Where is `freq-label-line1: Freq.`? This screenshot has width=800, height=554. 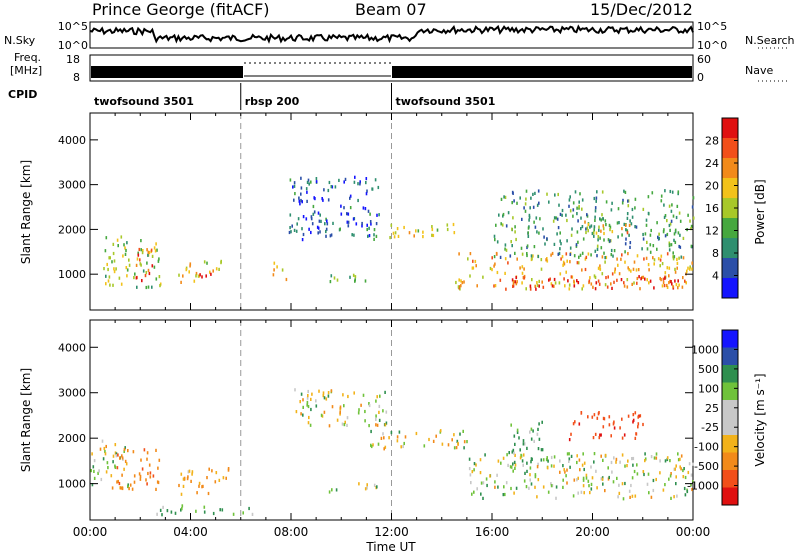
freq-label-line1: Freq. is located at coordinates (27, 57).